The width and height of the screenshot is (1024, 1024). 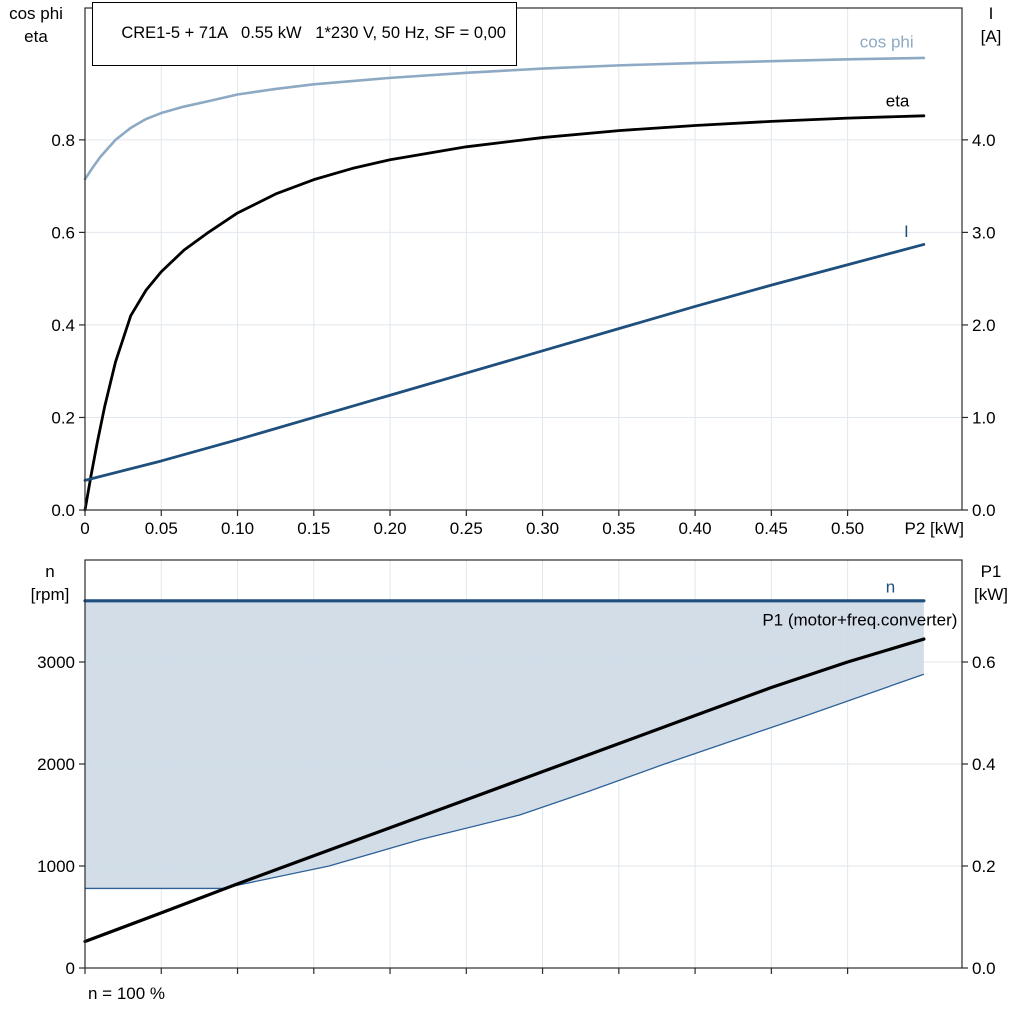 What do you see at coordinates (847, 528) in the screenshot?
I see `x-tick-label: 0.50` at bounding box center [847, 528].